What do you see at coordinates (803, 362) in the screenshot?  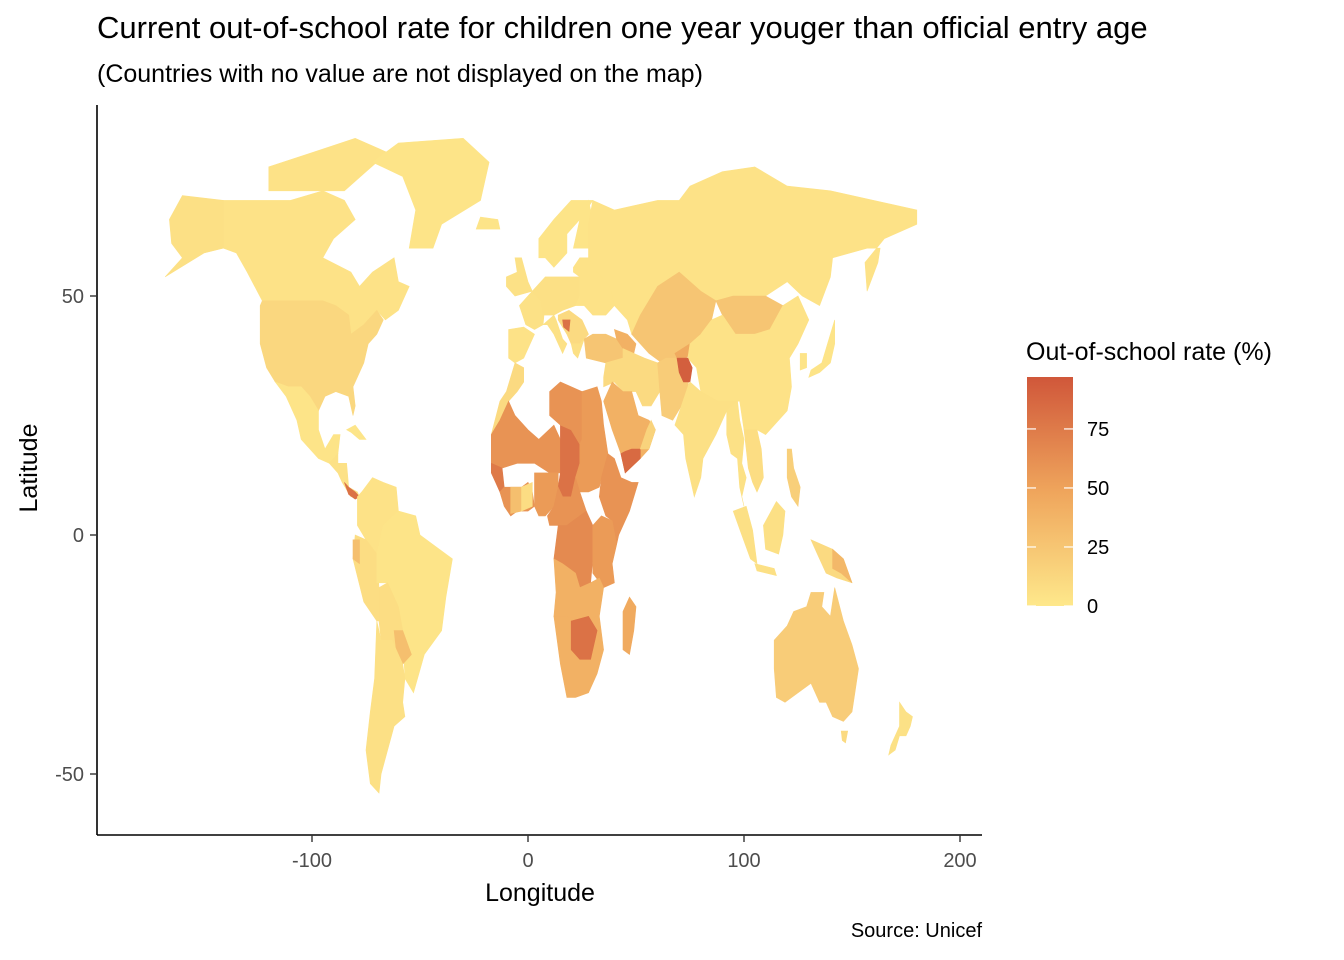 I see `region-korea-japan` at bounding box center [803, 362].